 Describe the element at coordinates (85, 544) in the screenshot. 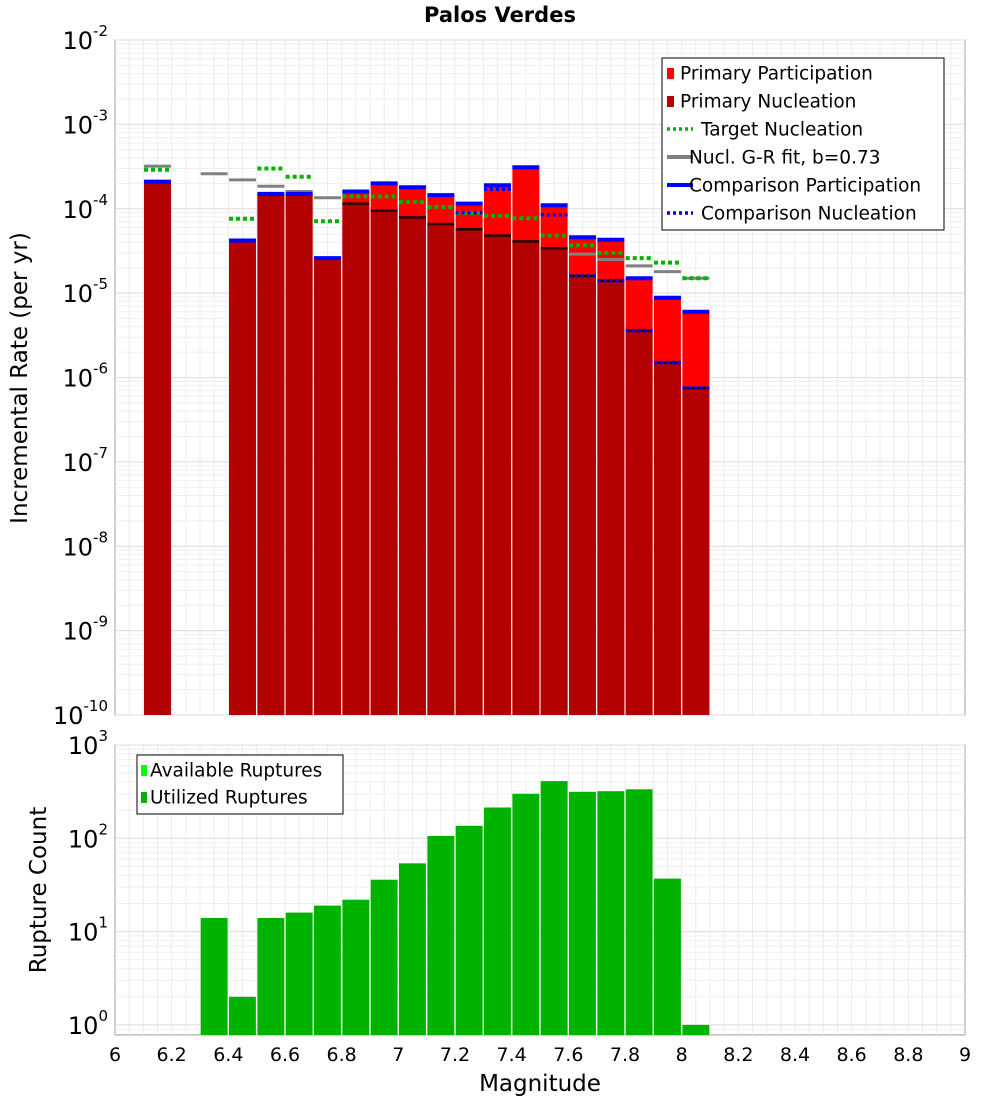

I see `rate-y-tick-label: 10⁻⁸` at that location.